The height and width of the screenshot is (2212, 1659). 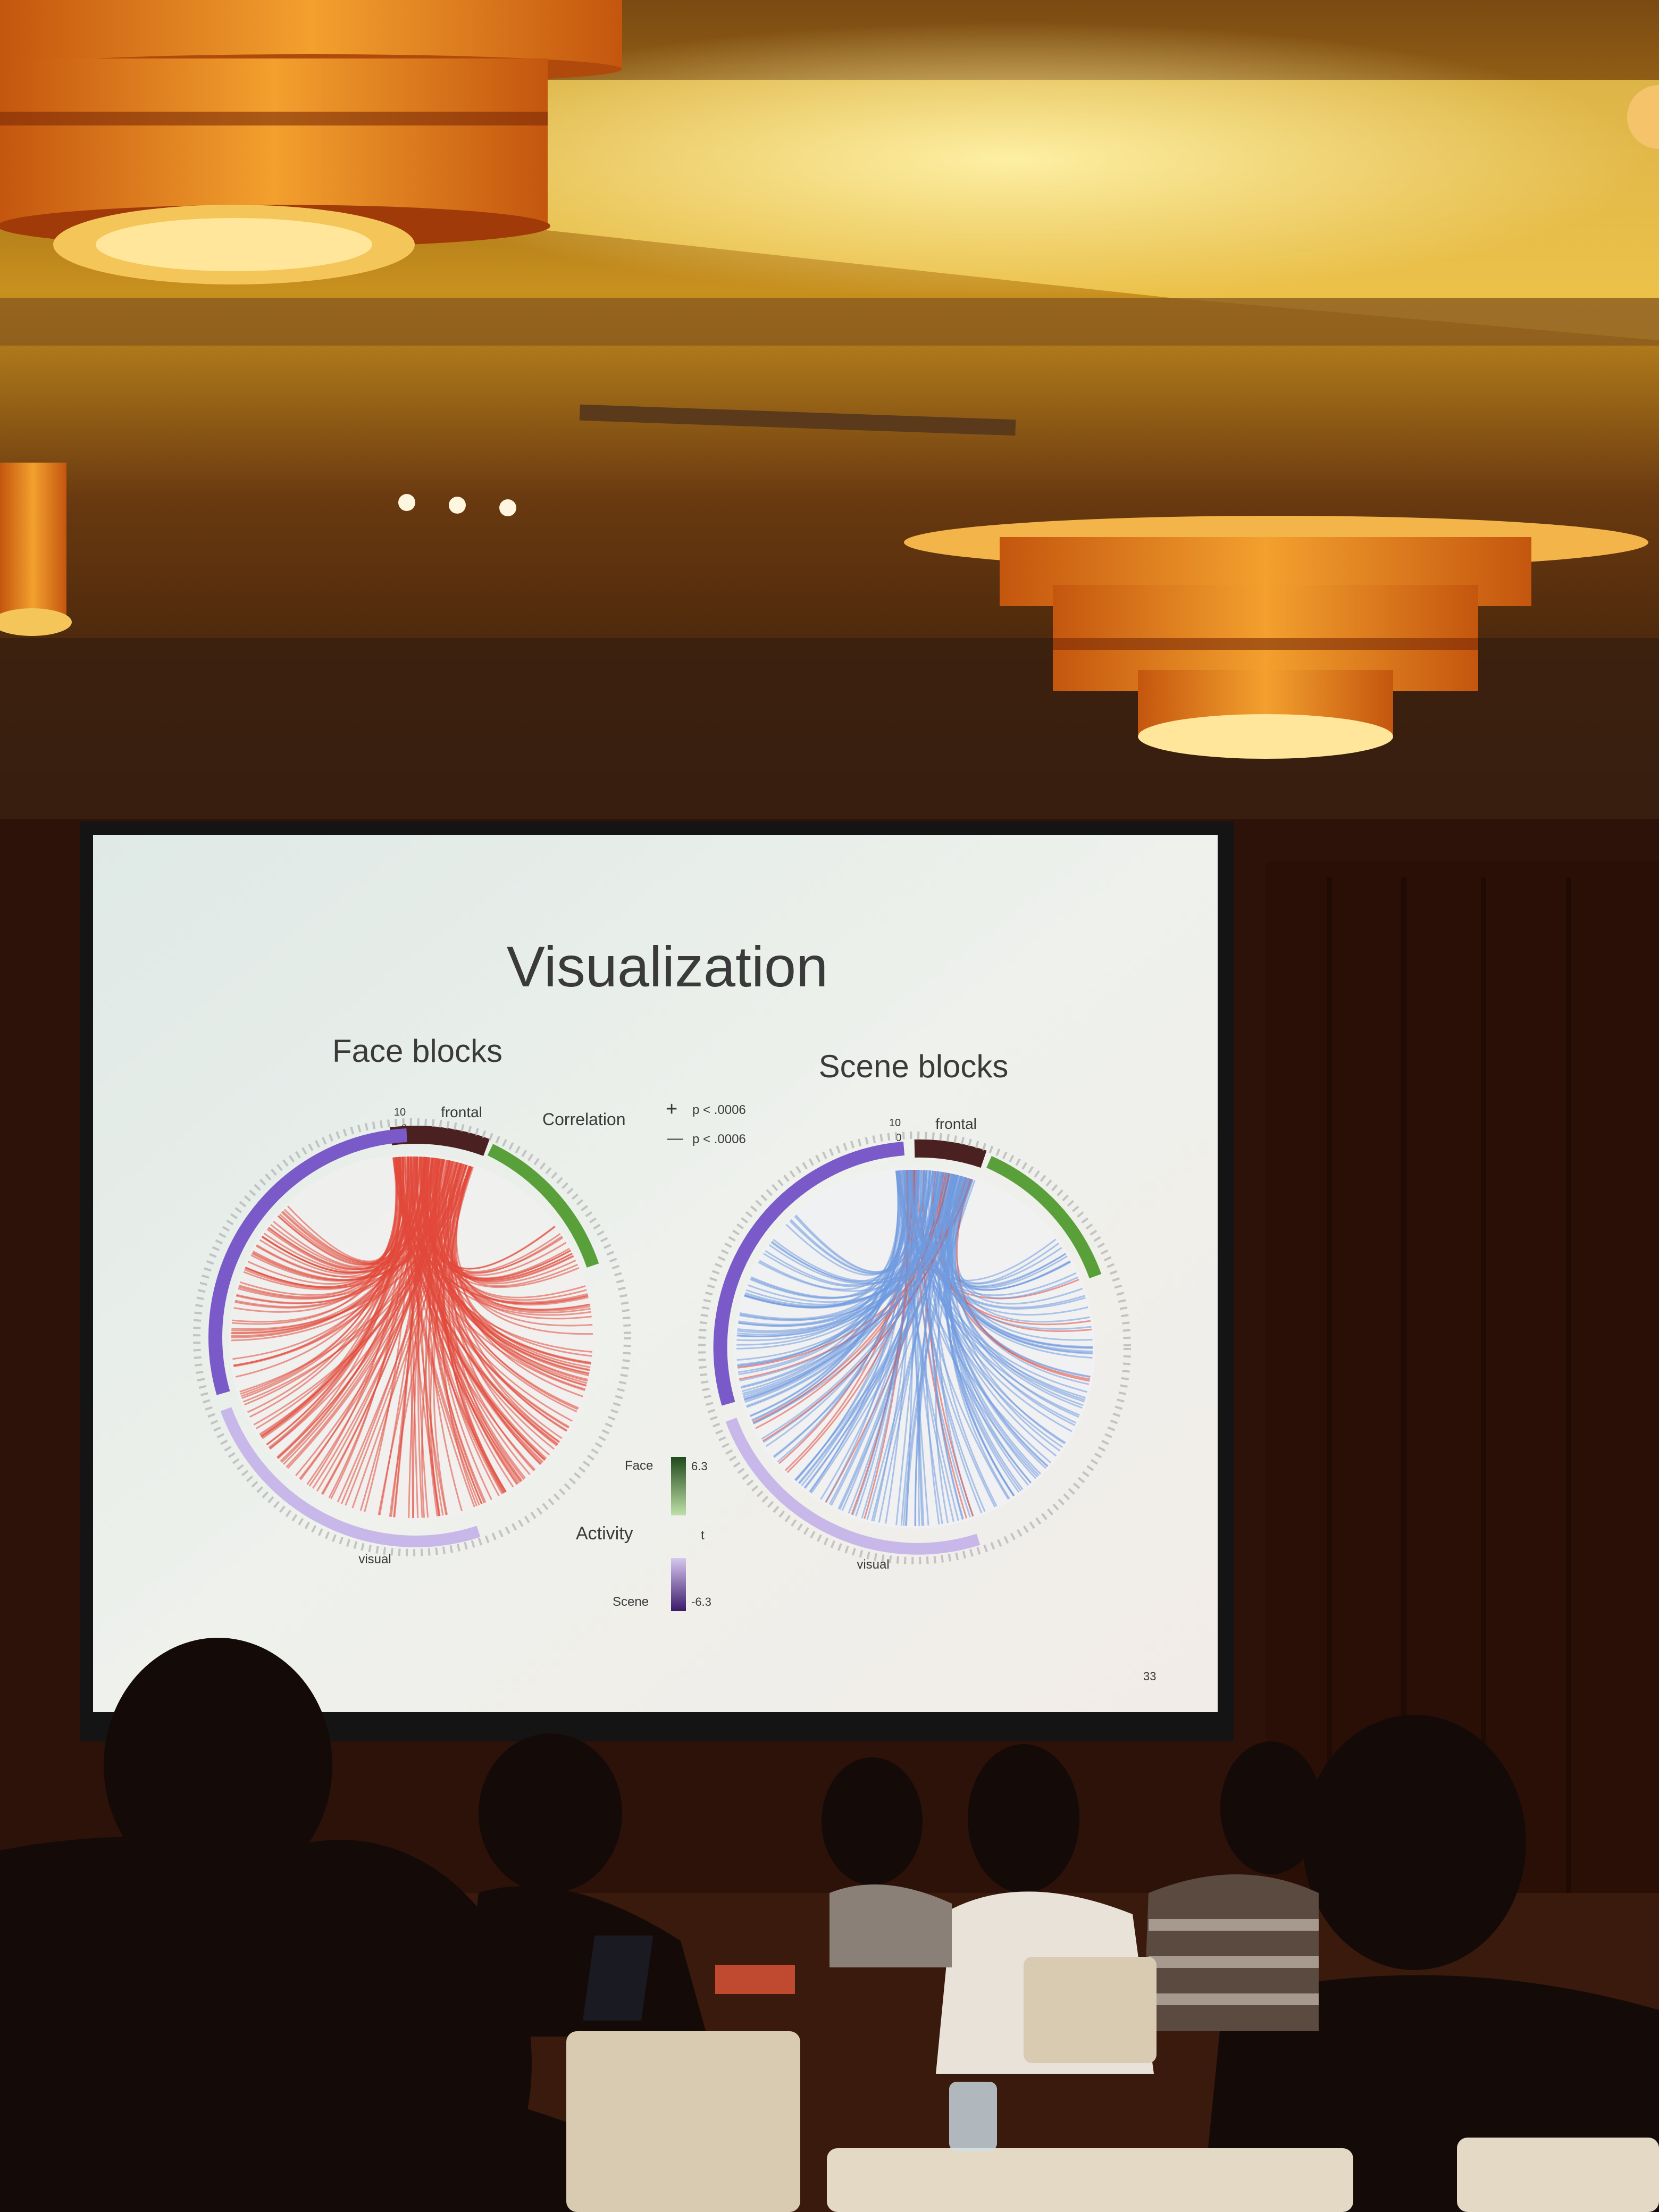 I want to click on scene-frontal-band, so click(x=950, y=1153).